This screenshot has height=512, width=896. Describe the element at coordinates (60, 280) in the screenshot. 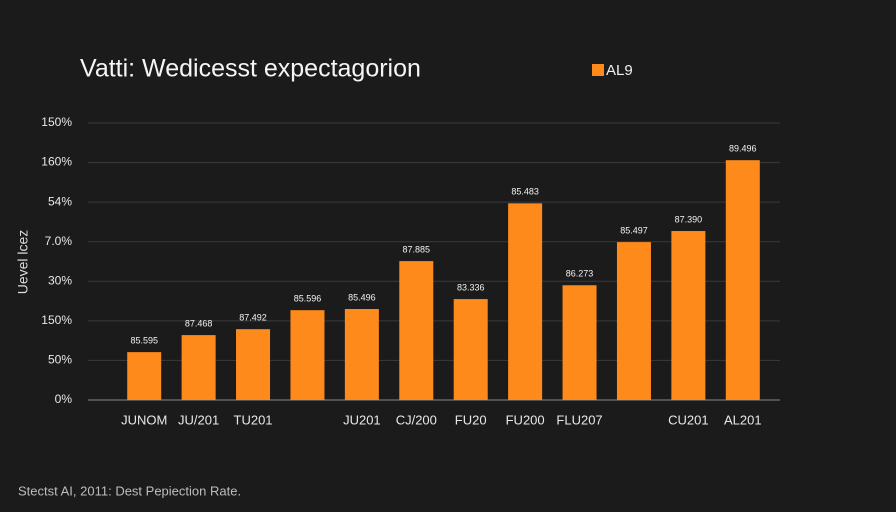

I see `y-tick-label: 30%` at that location.